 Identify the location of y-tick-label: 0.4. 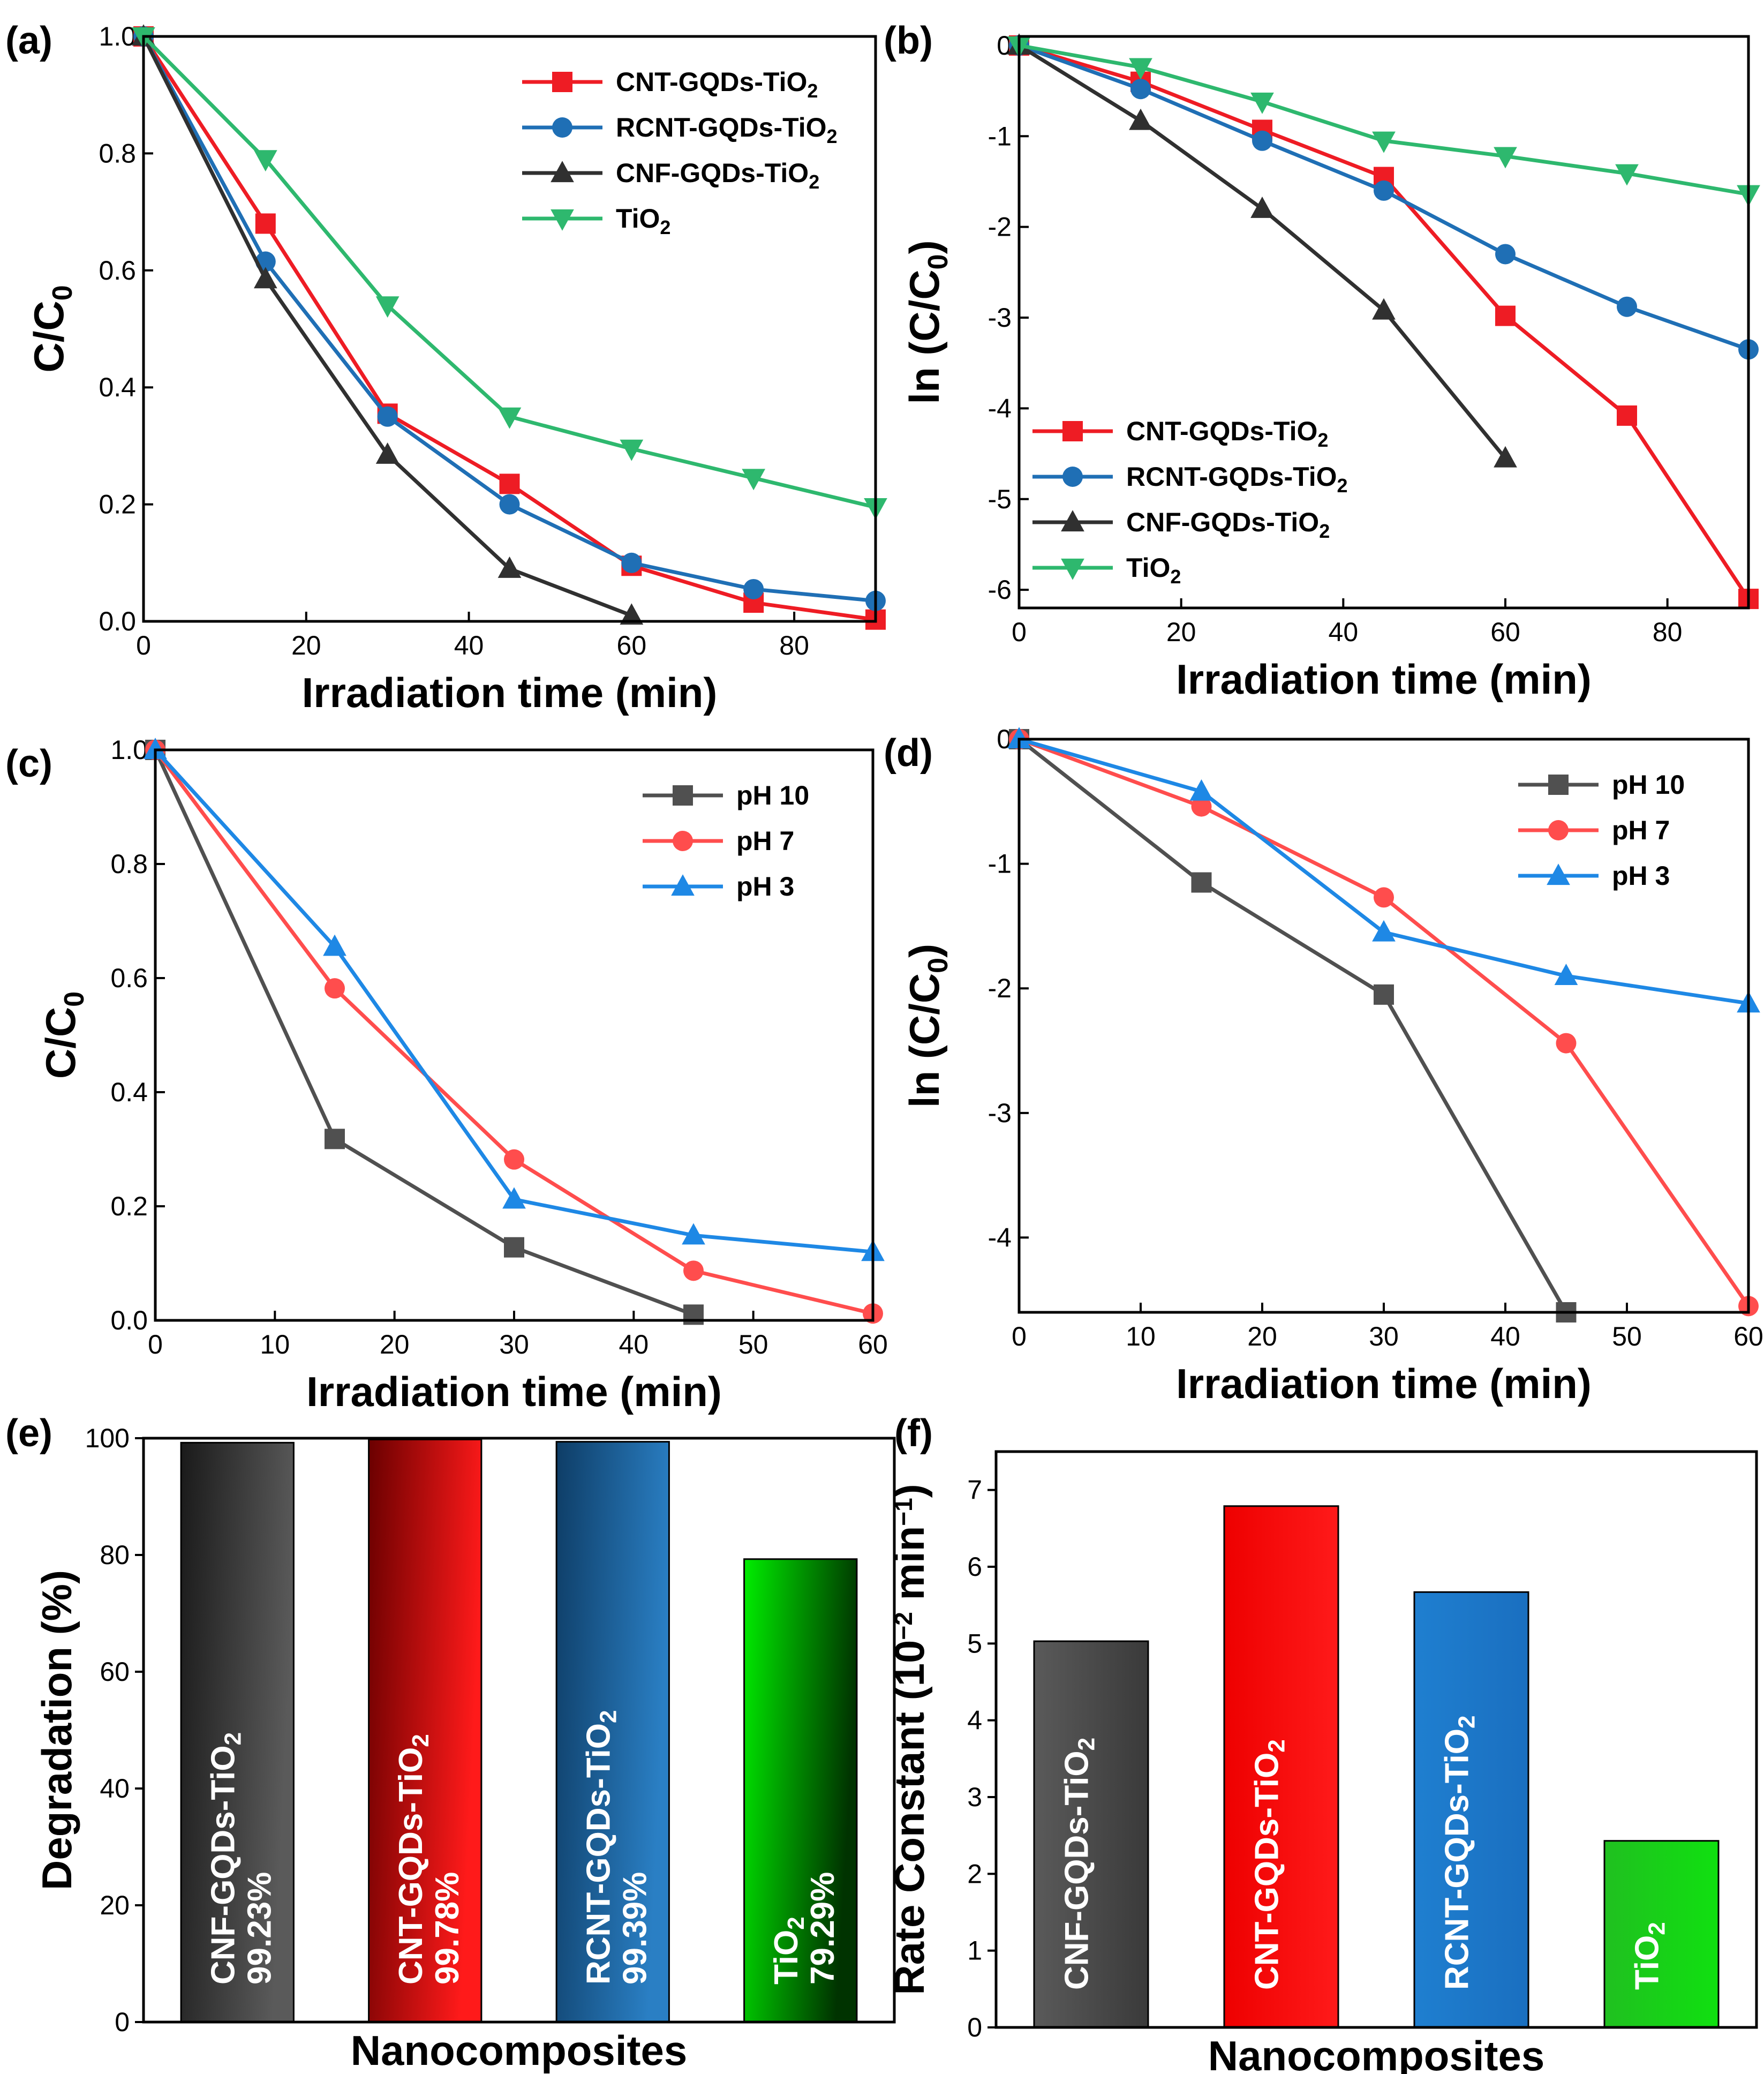
(117, 387).